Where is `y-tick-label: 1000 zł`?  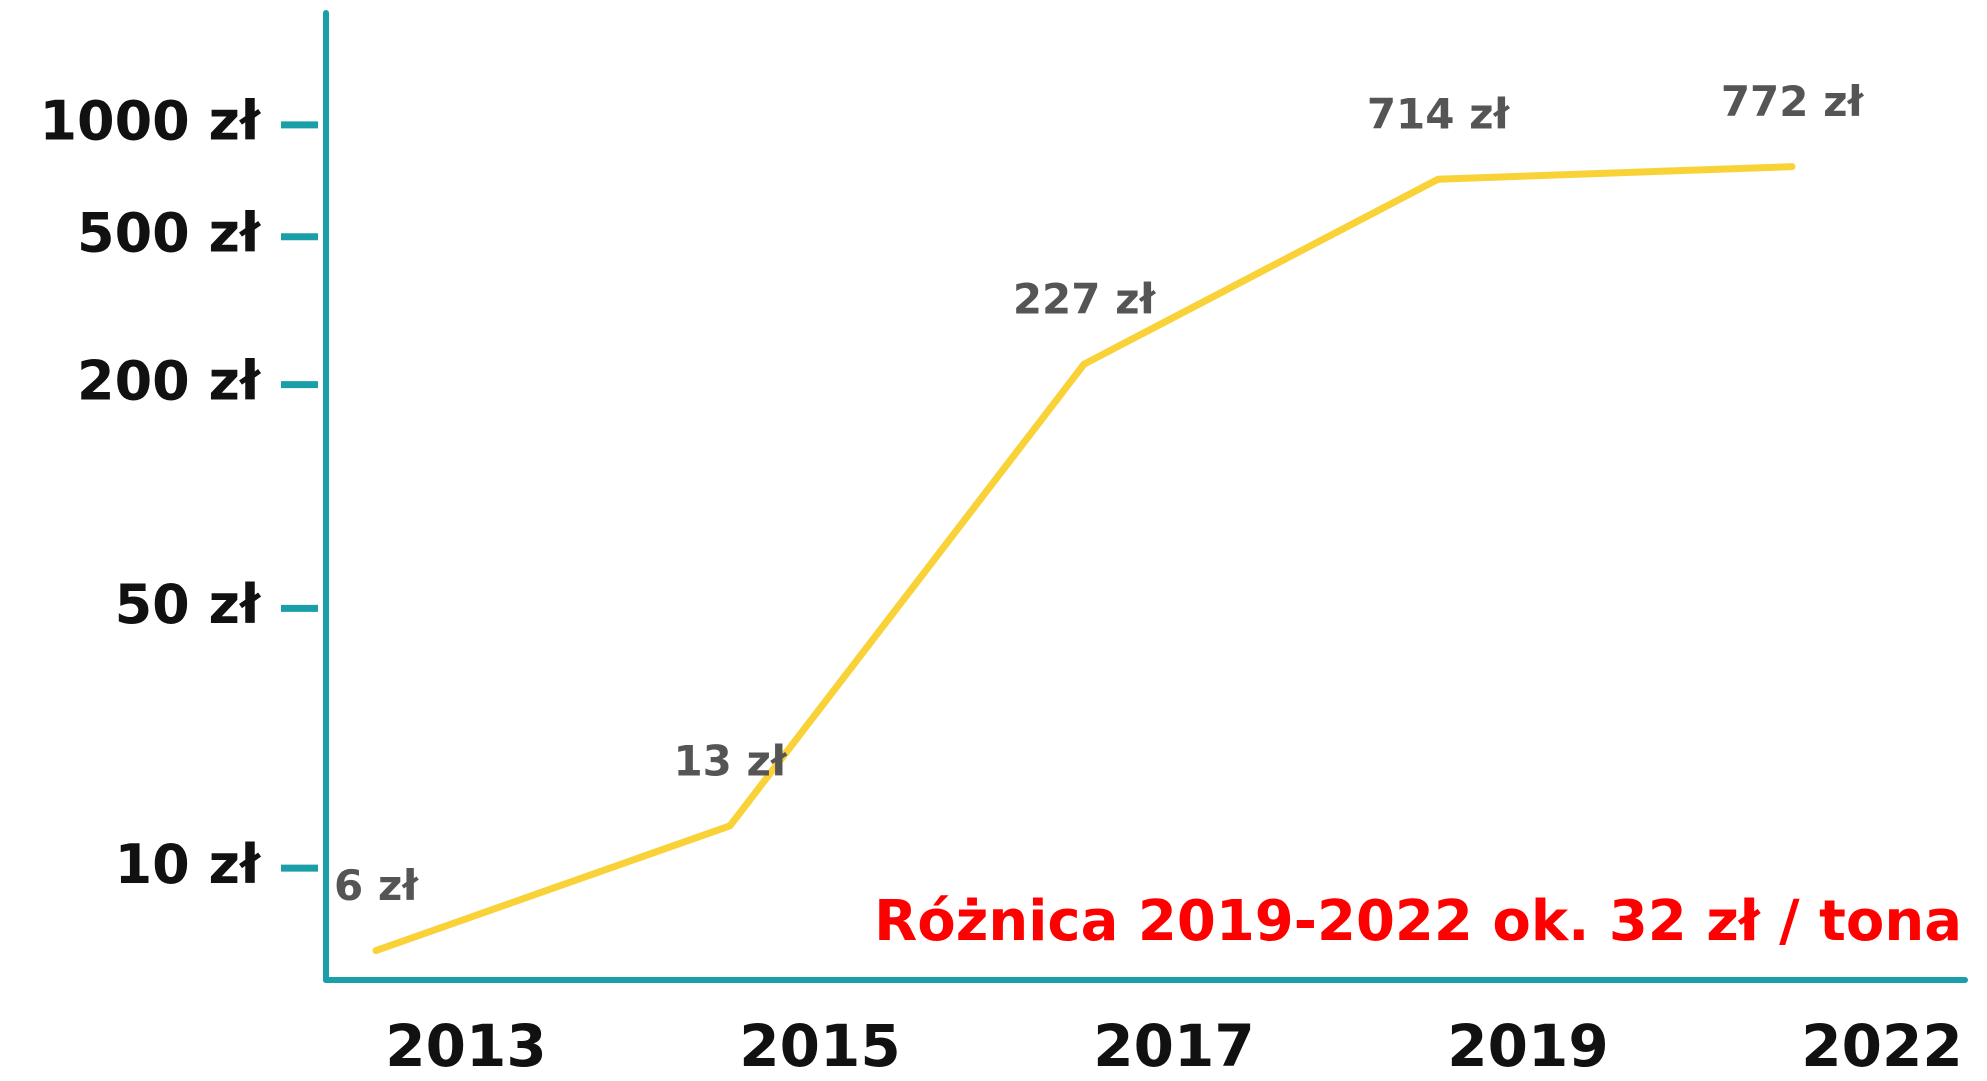
y-tick-label: 1000 zł is located at coordinates (150, 121).